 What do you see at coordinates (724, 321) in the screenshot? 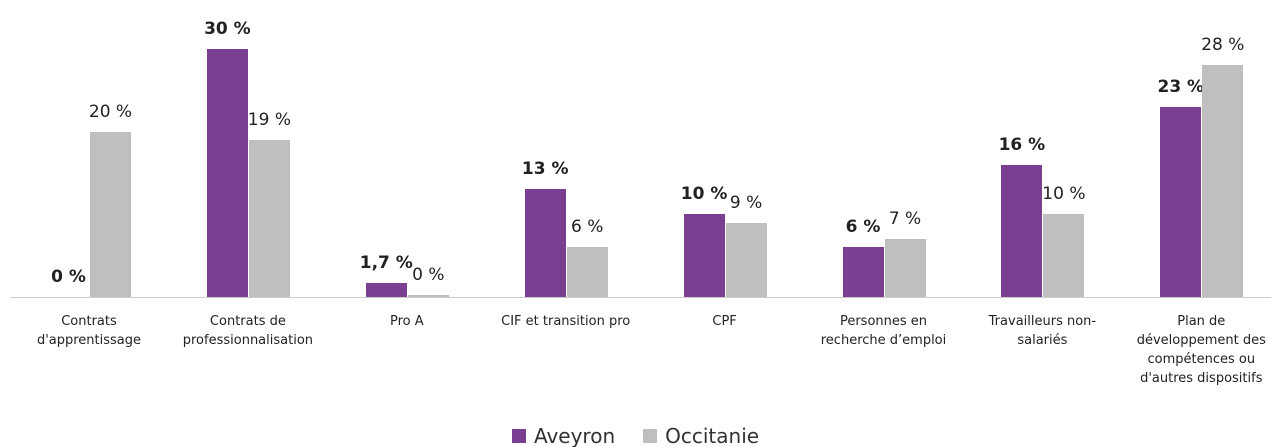
I see `x-tick-label: CPF` at bounding box center [724, 321].